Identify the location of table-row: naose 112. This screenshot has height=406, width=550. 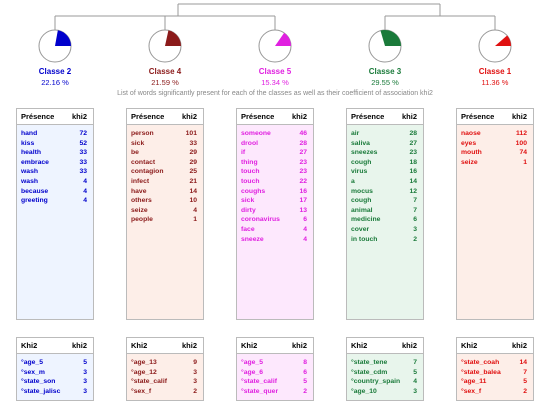
(495, 134).